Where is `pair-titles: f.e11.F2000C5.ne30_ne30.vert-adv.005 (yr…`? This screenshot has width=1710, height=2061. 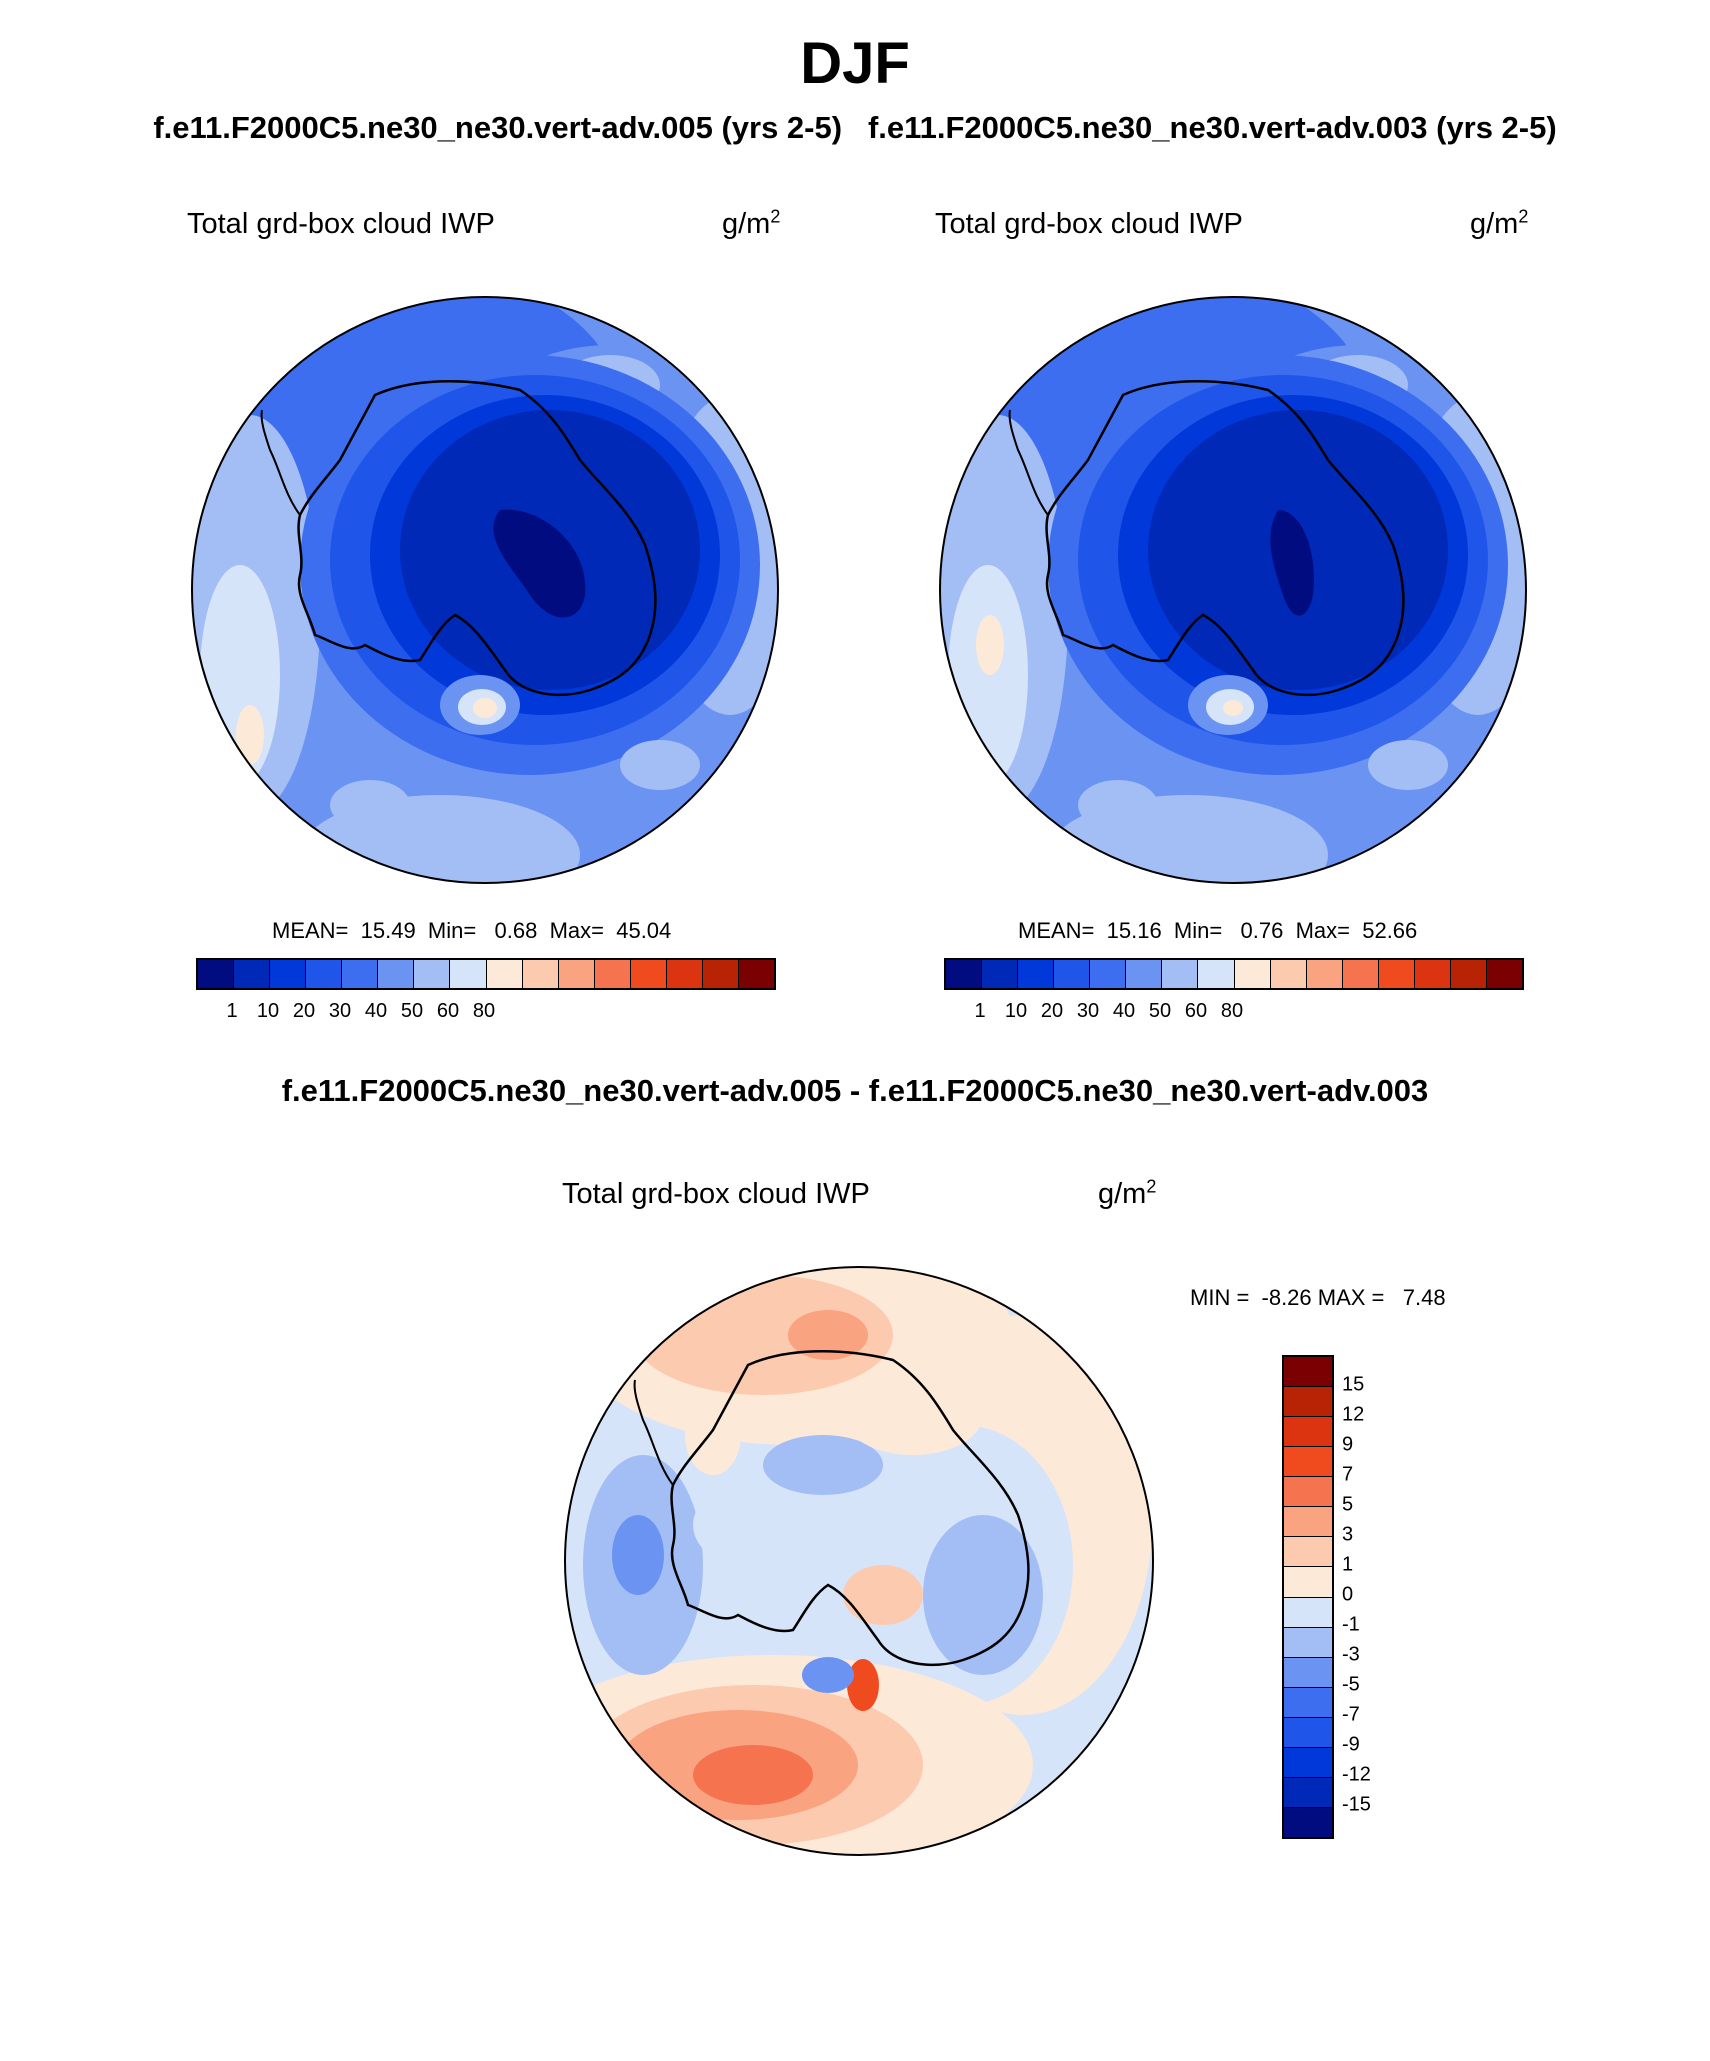 pair-titles: f.e11.F2000C5.ne30_ne30.vert-adv.005 (yr… is located at coordinates (855, 128).